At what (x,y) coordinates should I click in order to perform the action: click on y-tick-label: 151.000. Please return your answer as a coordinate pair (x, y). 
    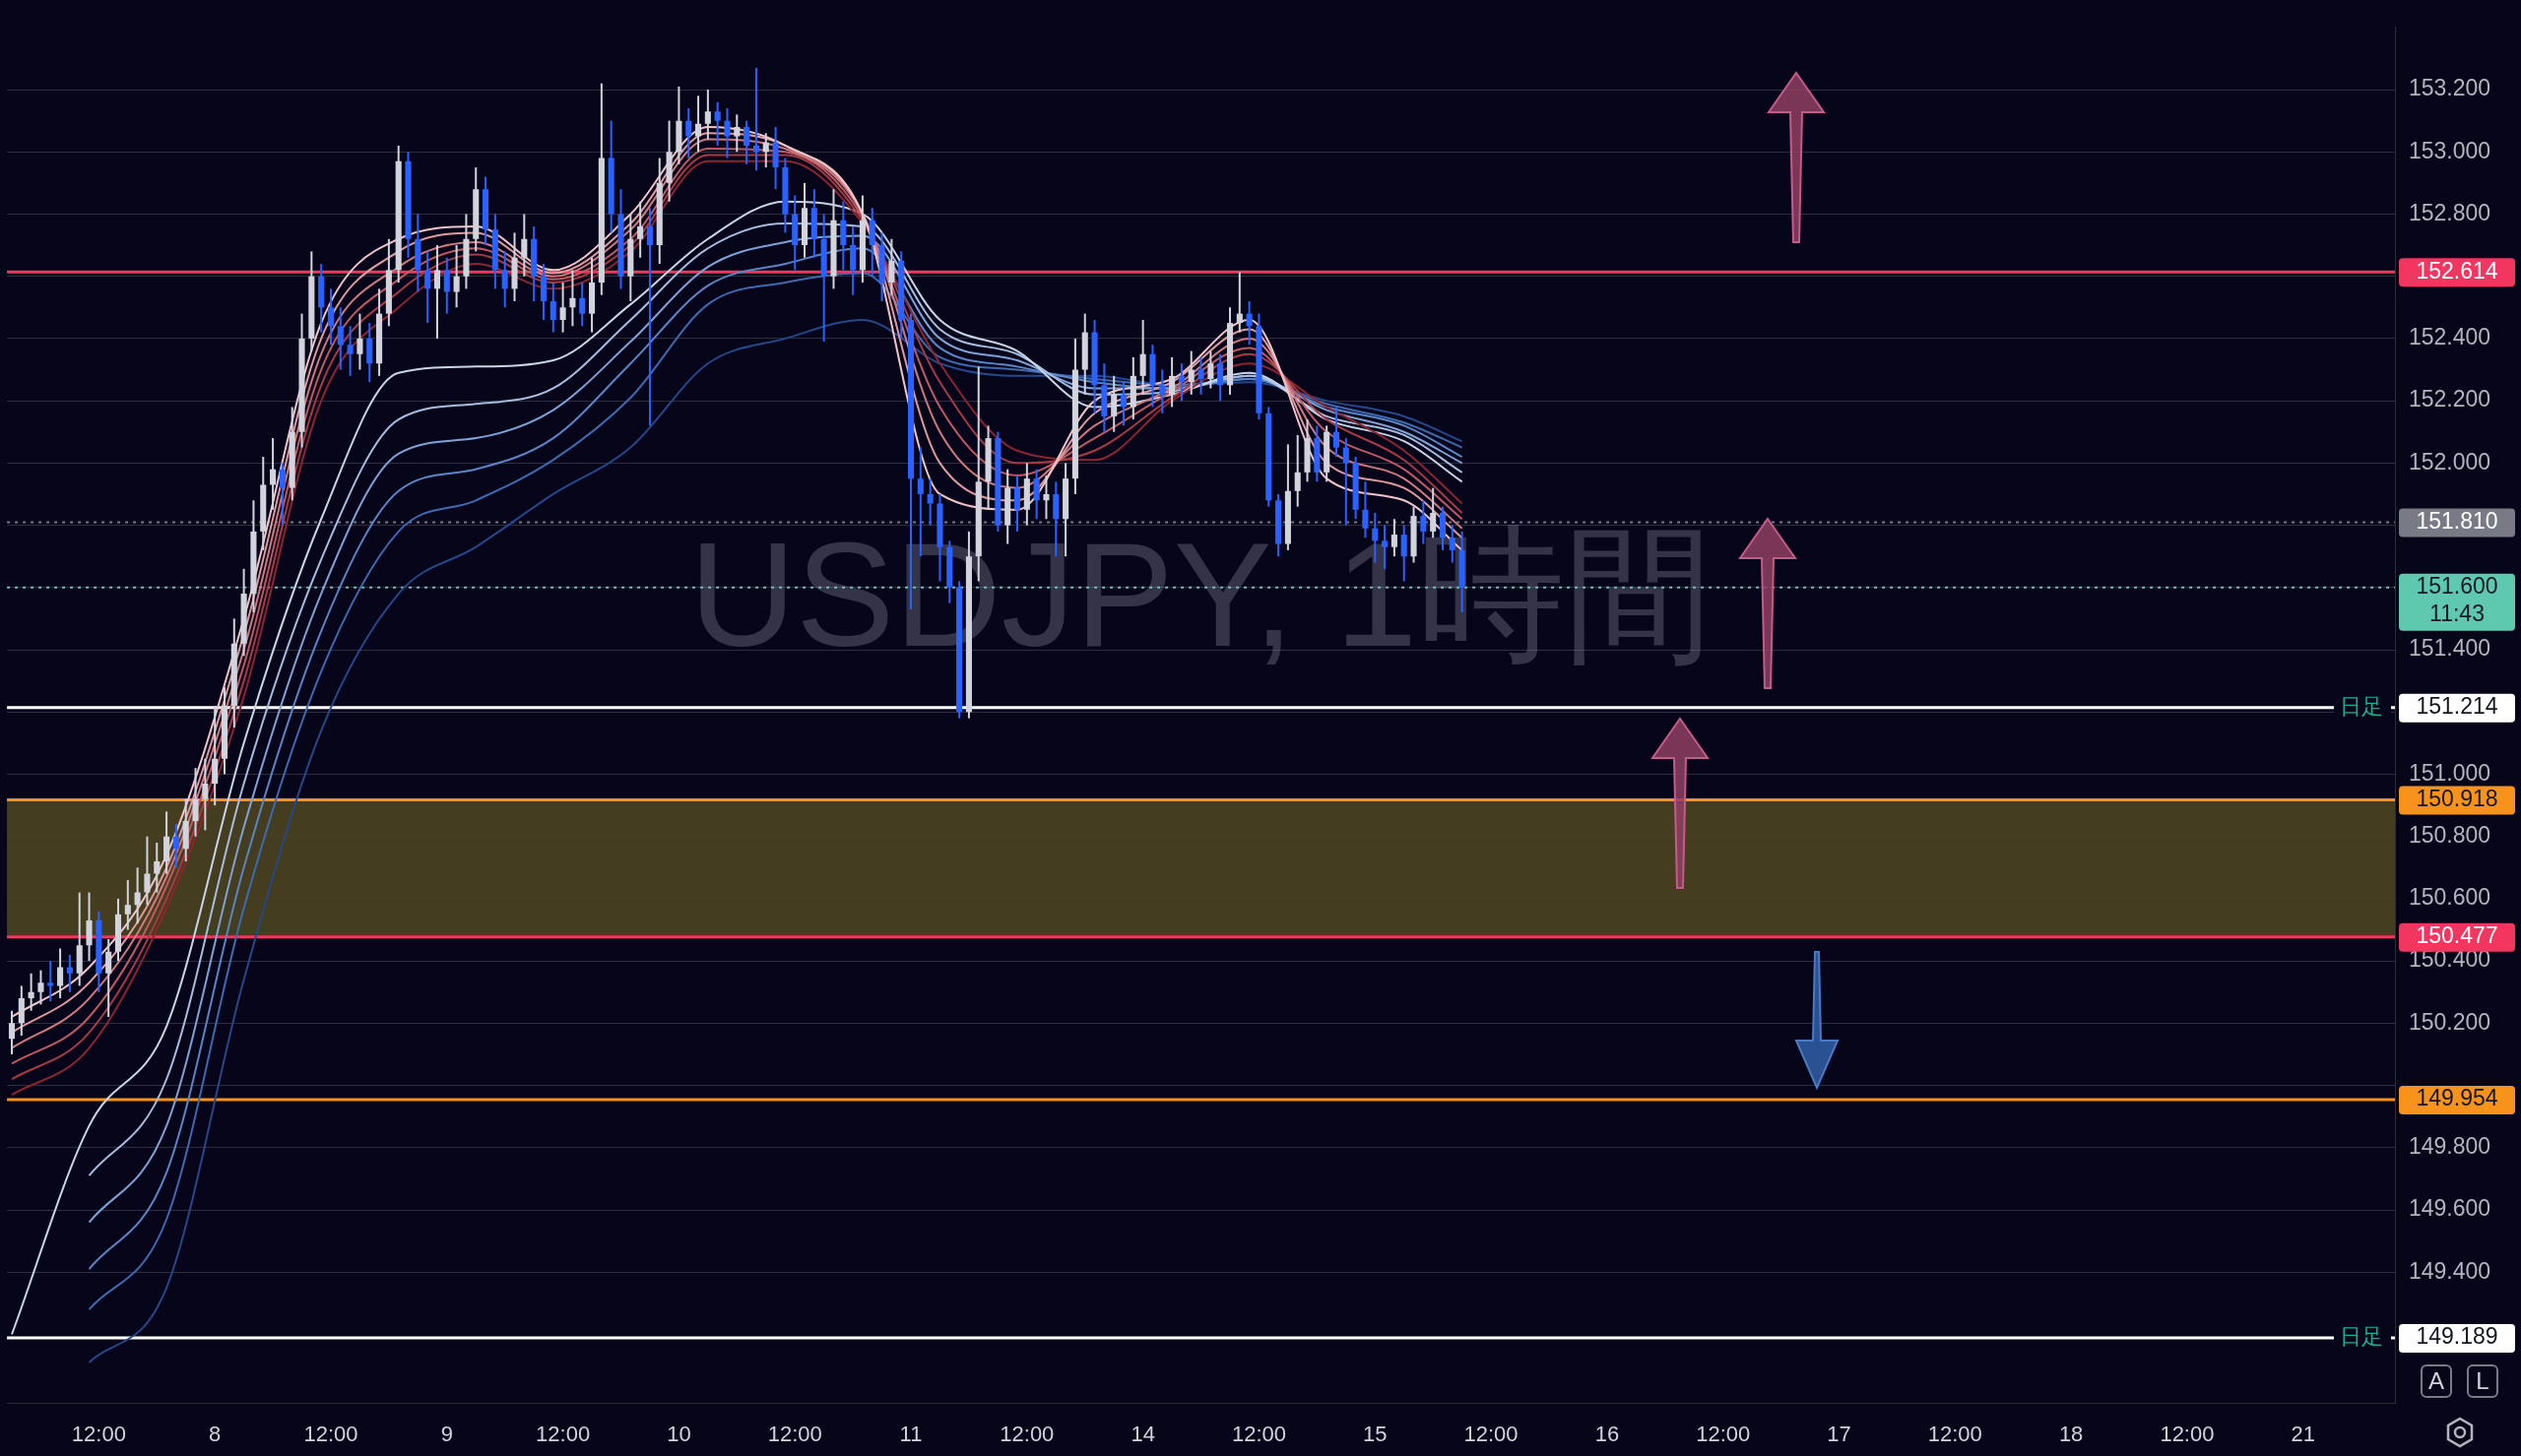
    Looking at the image, I should click on (2450, 772).